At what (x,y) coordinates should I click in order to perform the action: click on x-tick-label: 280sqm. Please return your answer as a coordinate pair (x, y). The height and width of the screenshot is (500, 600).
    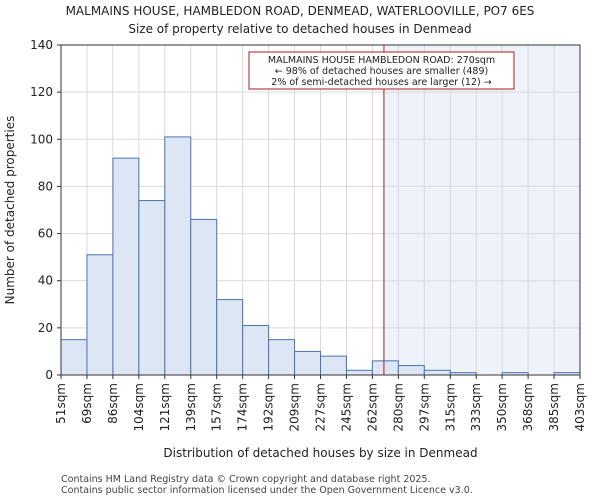
    Looking at the image, I should click on (398, 407).